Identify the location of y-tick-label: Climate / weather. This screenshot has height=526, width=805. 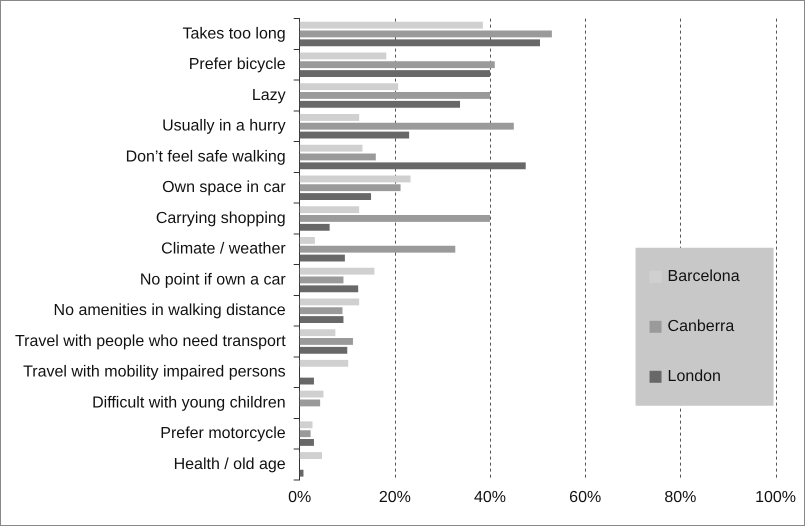
(223, 249).